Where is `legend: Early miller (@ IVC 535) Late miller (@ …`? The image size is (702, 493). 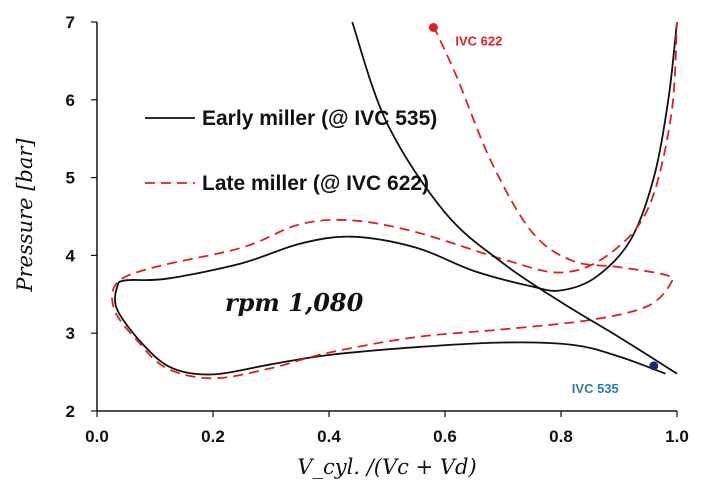
legend: Early miller (@ IVC 535) Late miller (@ … is located at coordinates (291, 151).